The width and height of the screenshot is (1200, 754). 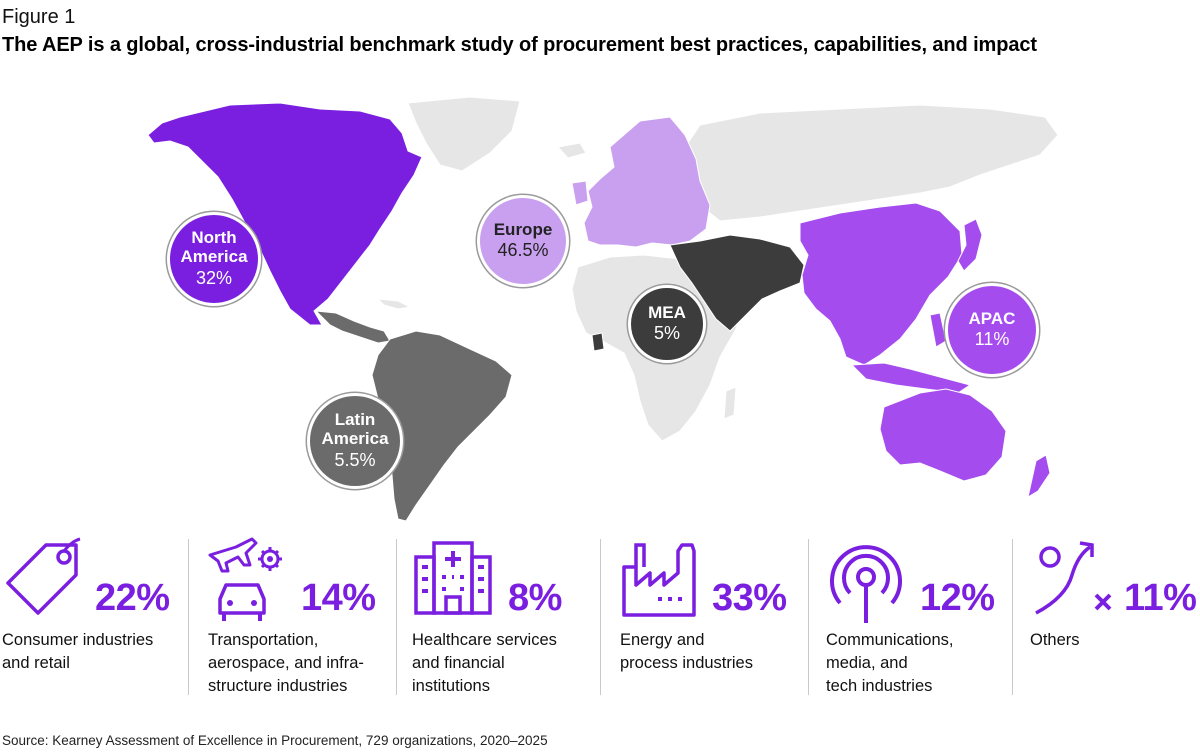 I want to click on region-percent: 32%, so click(x=214, y=277).